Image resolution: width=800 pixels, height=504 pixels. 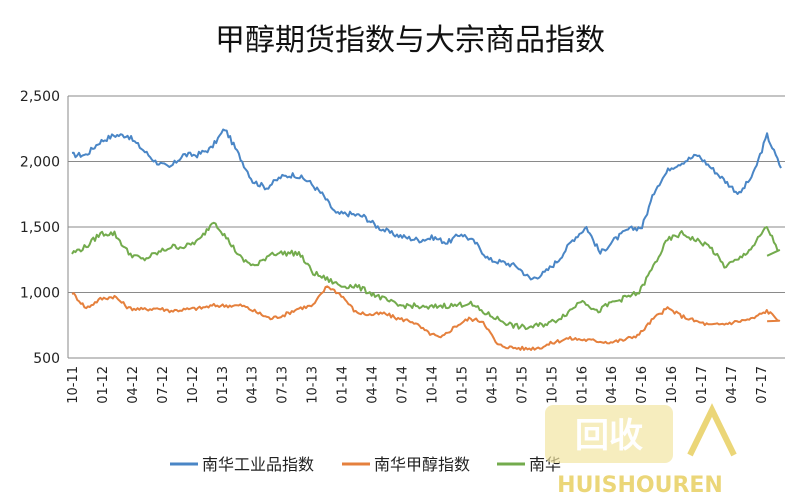 What do you see at coordinates (40, 97) in the screenshot?
I see `y-tick-label: 2,500` at bounding box center [40, 97].